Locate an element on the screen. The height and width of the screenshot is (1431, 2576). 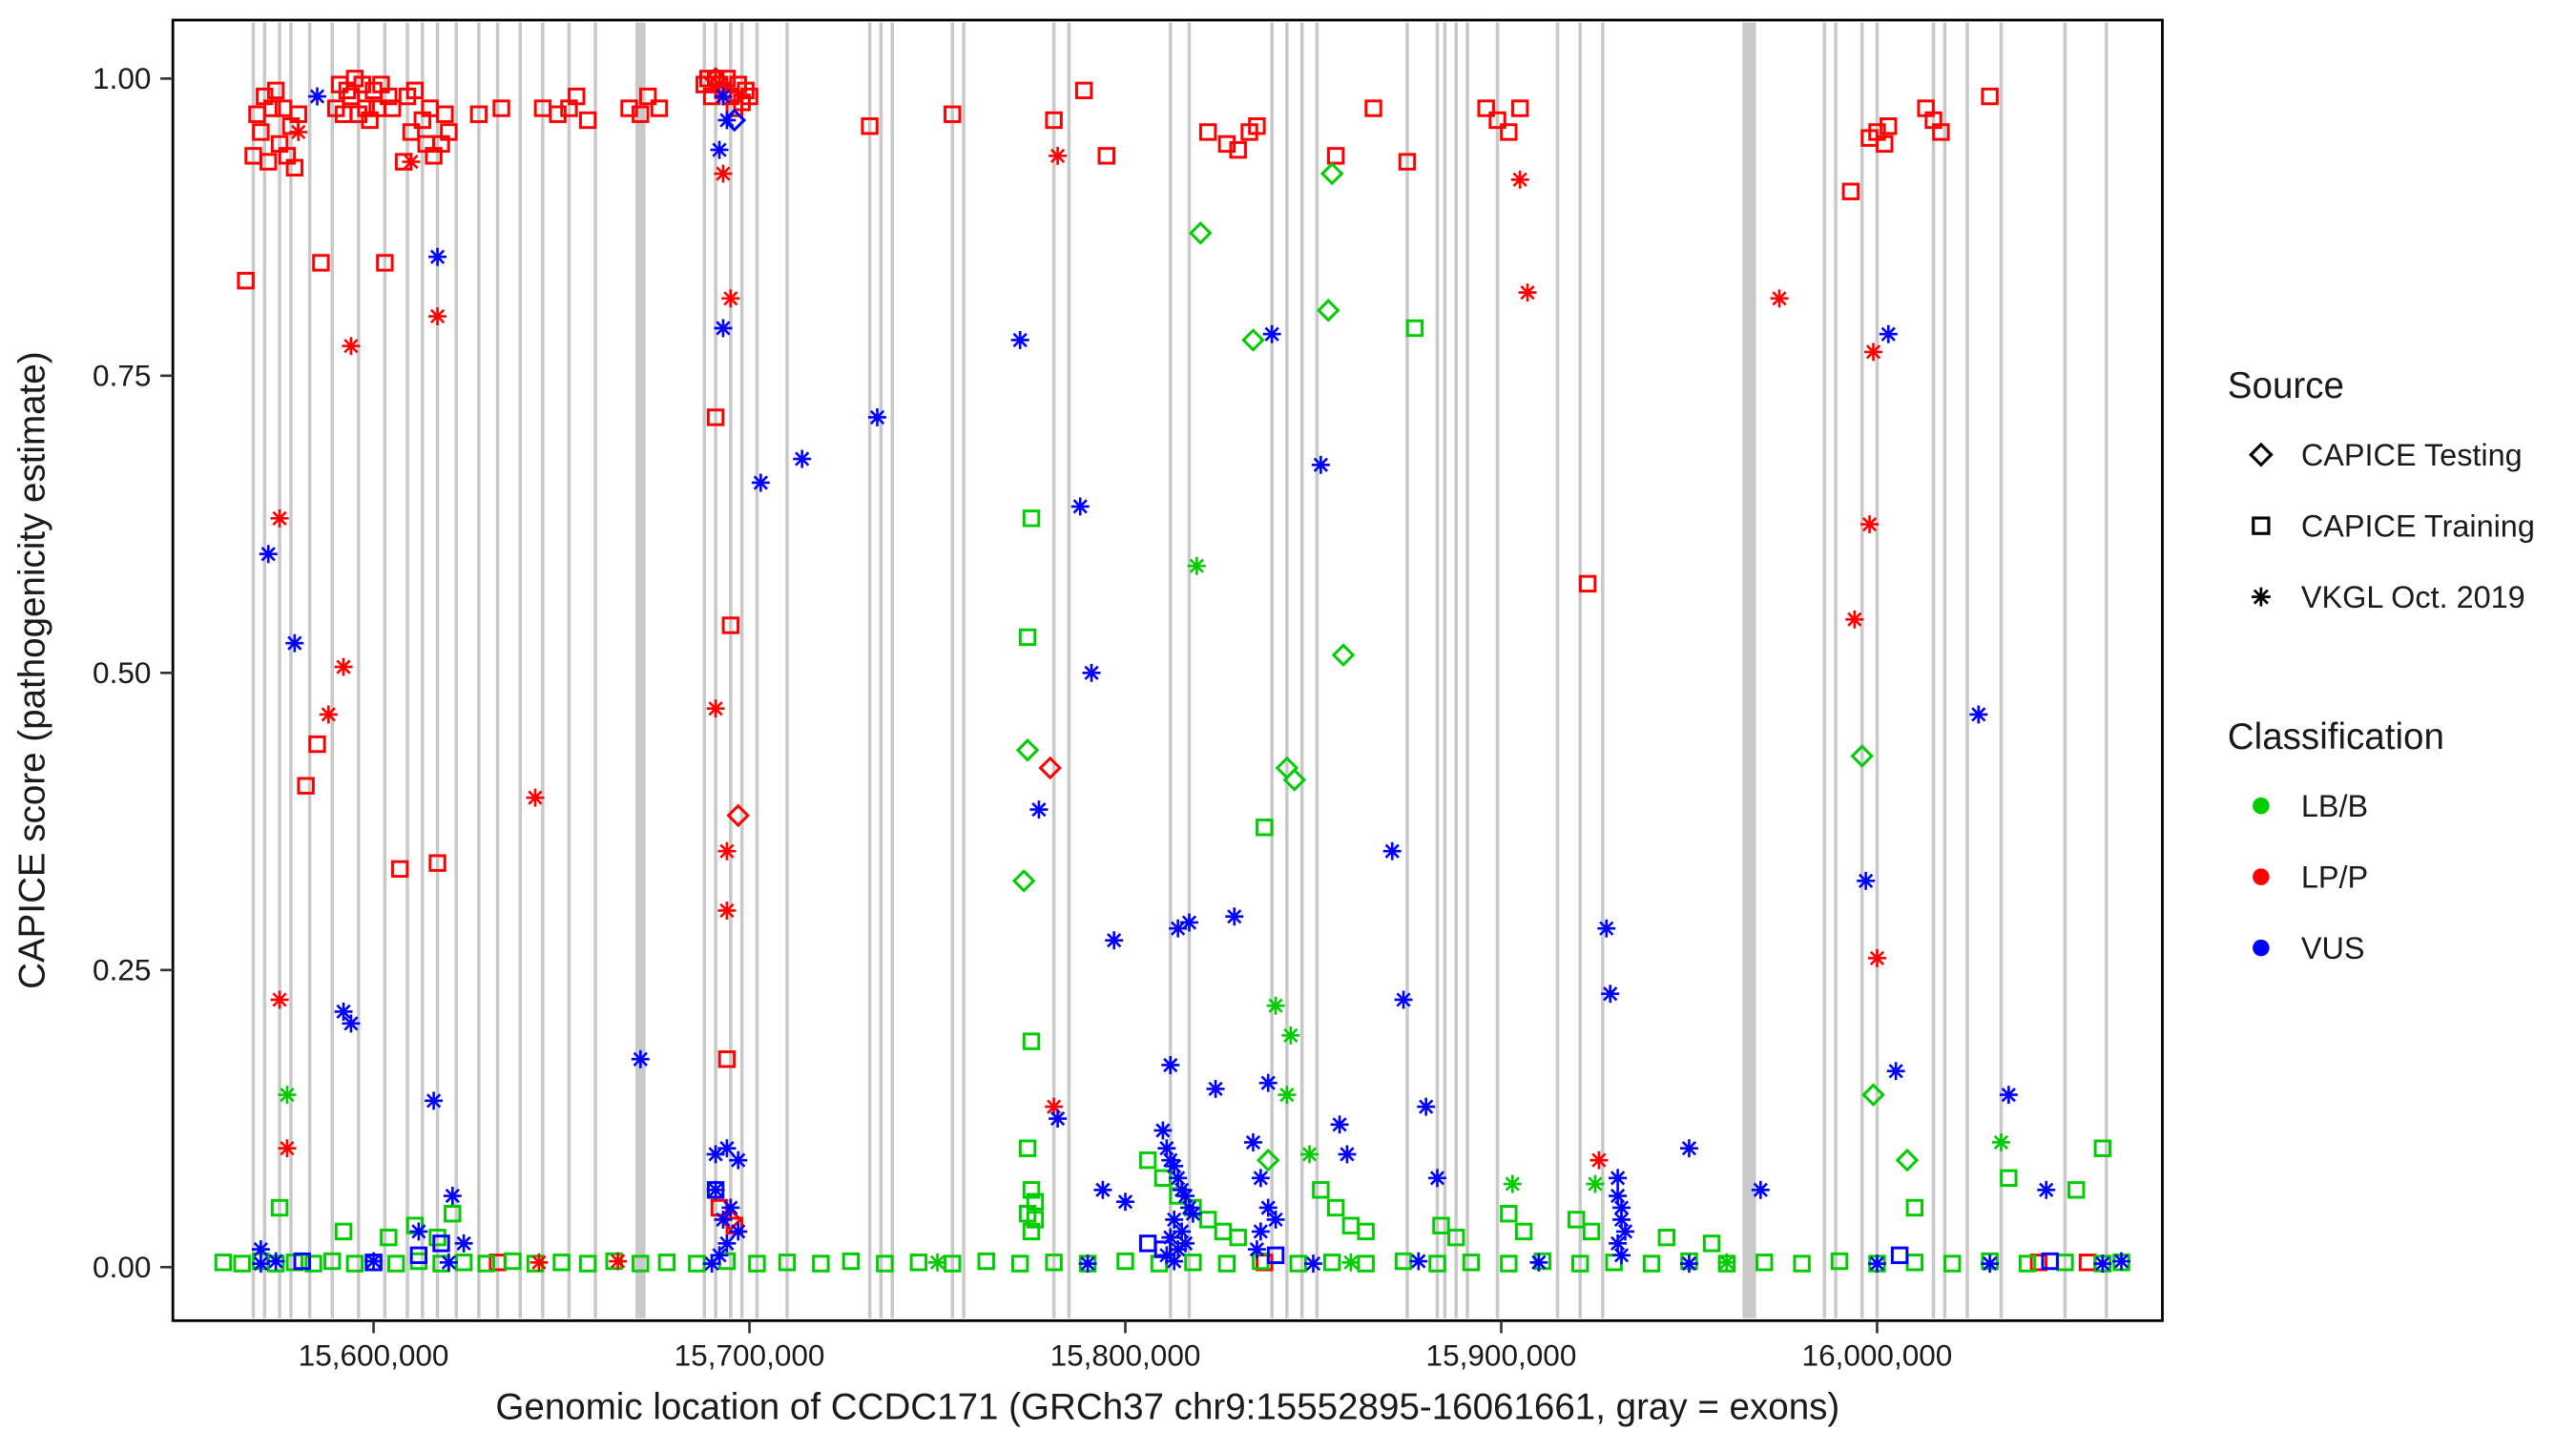
legend-item-capice-training: CAPICE Training is located at coordinates (2393, 526).